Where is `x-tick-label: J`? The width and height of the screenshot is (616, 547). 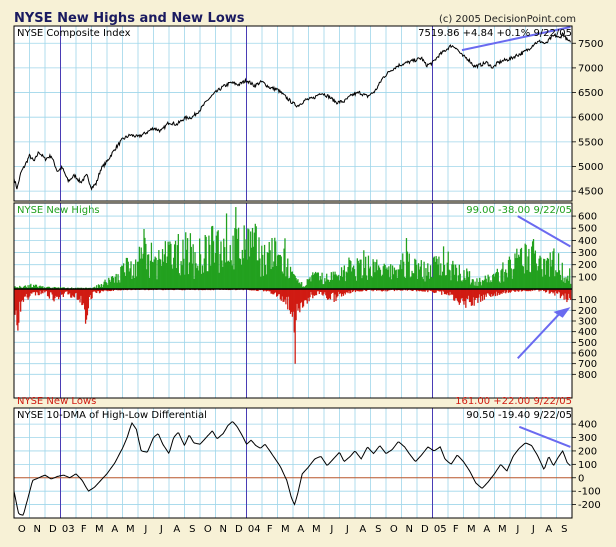
x-tick-label: J is located at coordinates (347, 529).